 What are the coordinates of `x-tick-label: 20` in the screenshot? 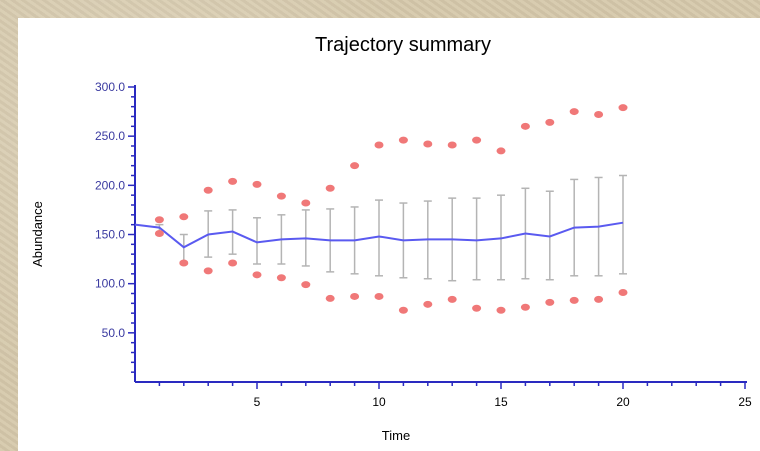 It's located at (623, 402).